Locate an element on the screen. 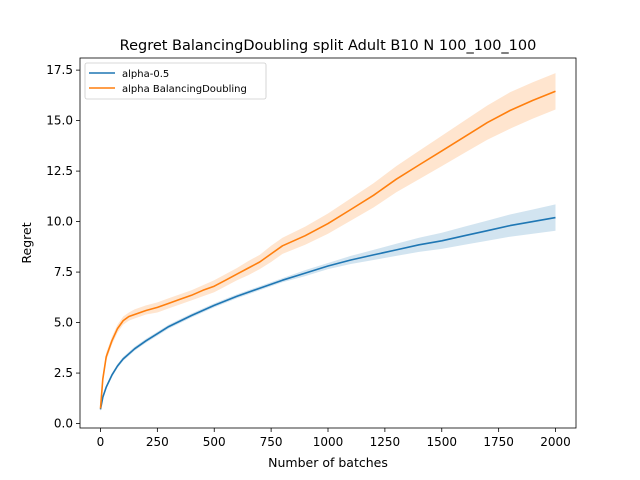 The height and width of the screenshot is (480, 640). x-axis-ticks: 0 250 500 750 1000 1250 1500 1750 2000 is located at coordinates (334, 438).